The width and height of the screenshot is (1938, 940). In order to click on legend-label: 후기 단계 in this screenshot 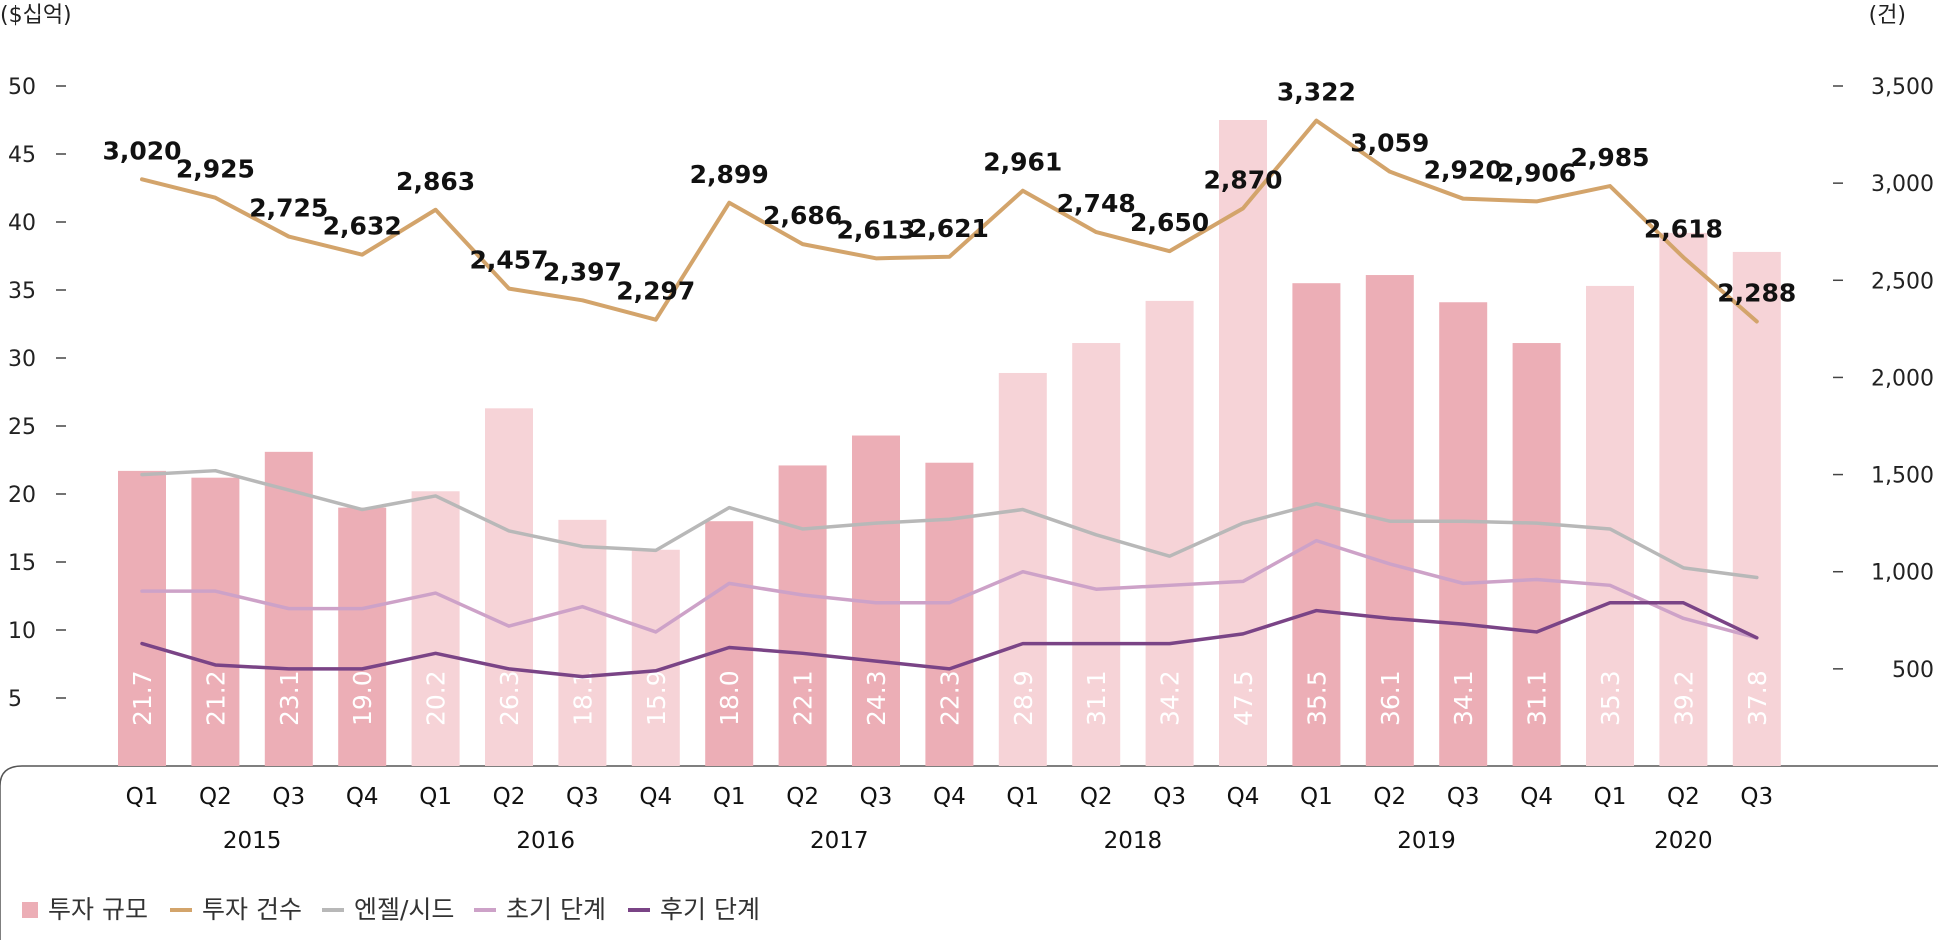, I will do `click(710, 909)`.